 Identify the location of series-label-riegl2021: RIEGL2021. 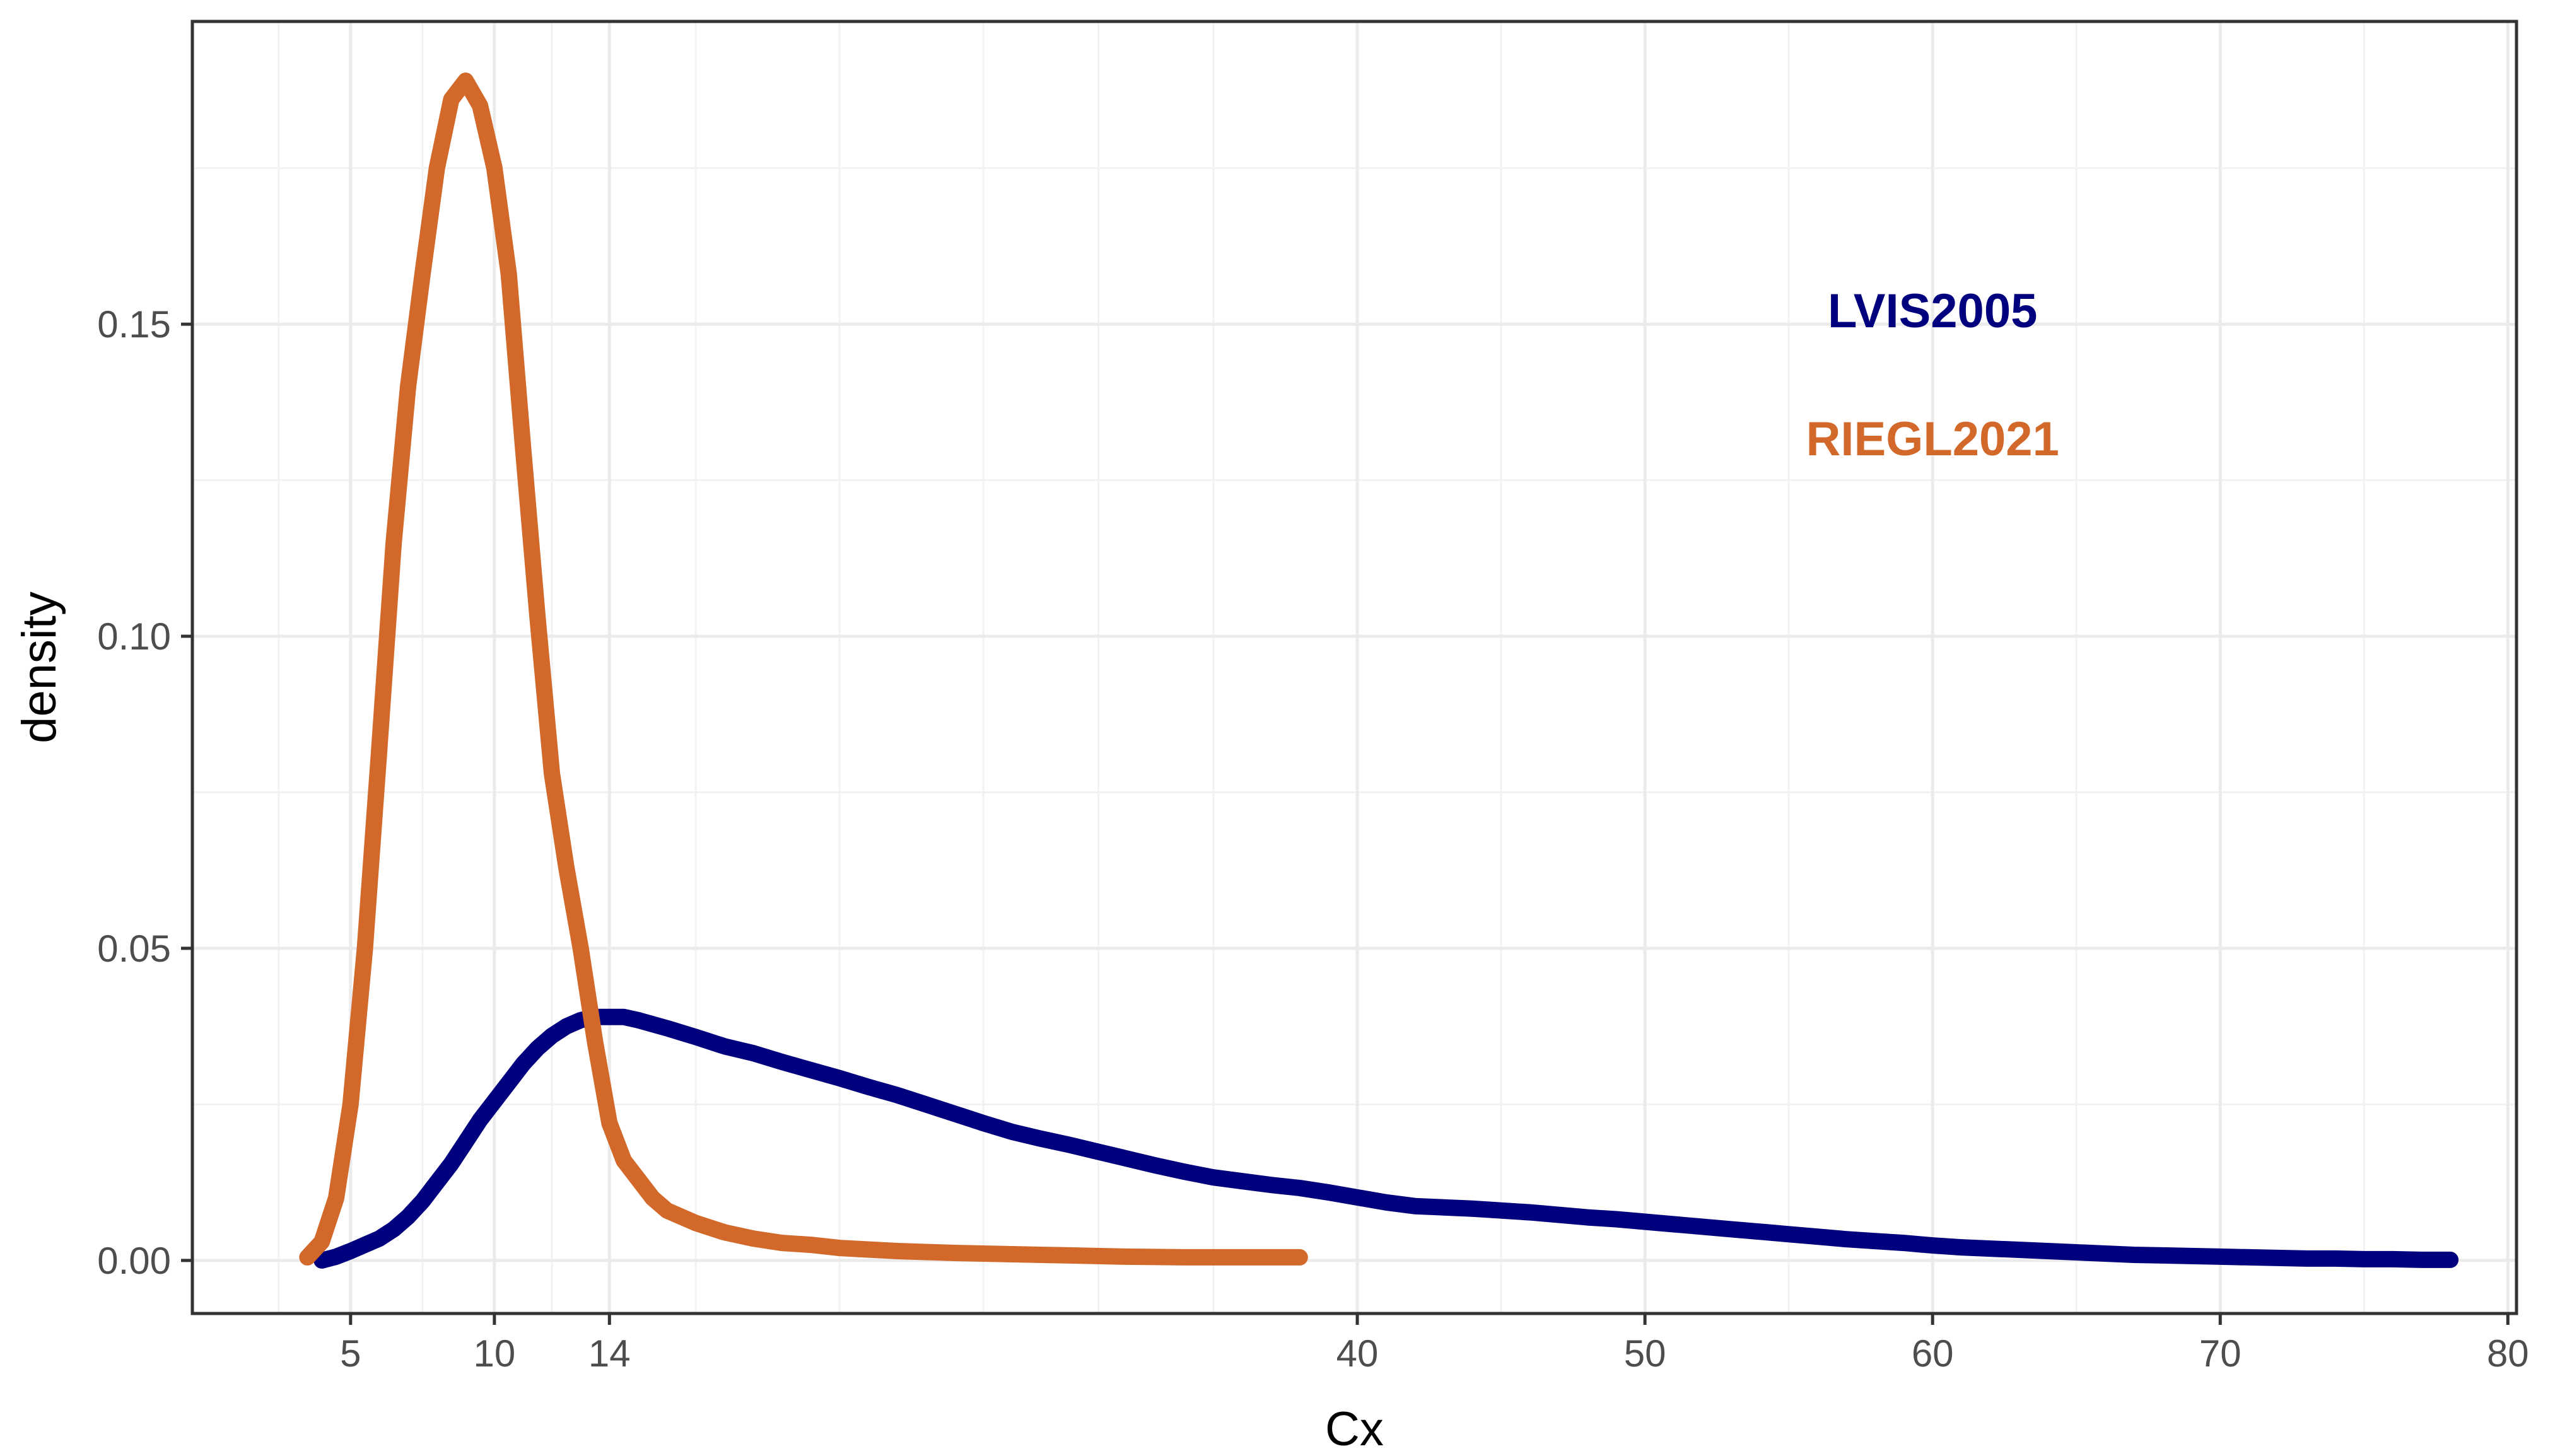
(1932, 439).